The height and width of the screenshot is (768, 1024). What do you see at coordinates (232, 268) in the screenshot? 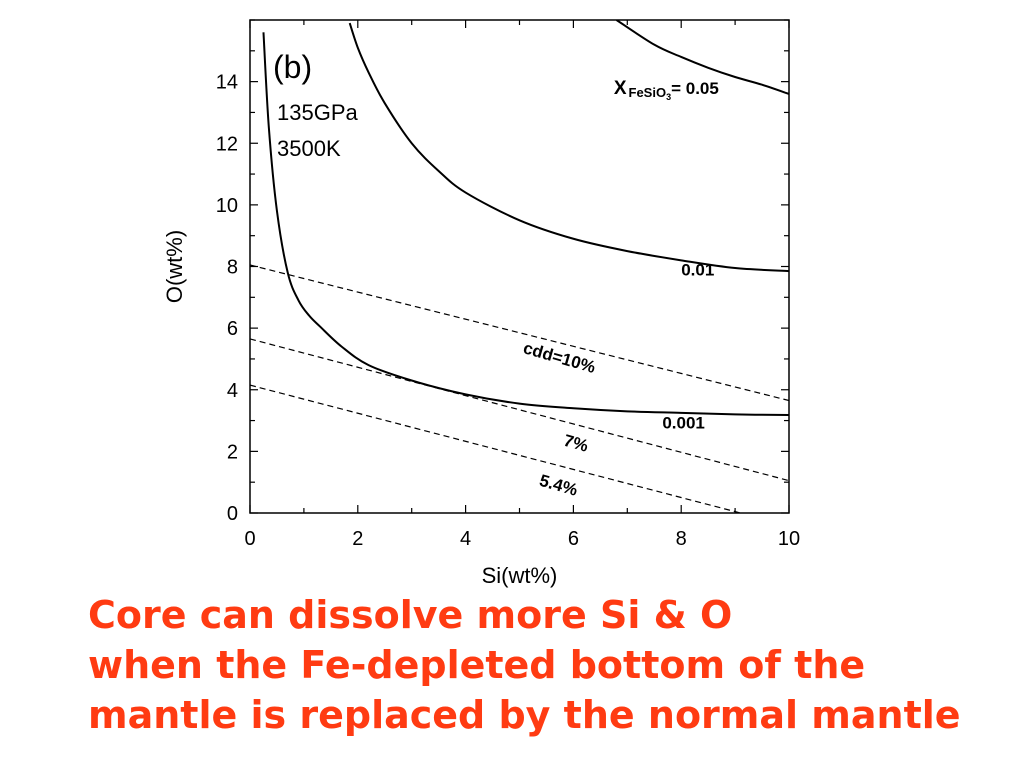
I see `y-tick-label: 8` at bounding box center [232, 268].